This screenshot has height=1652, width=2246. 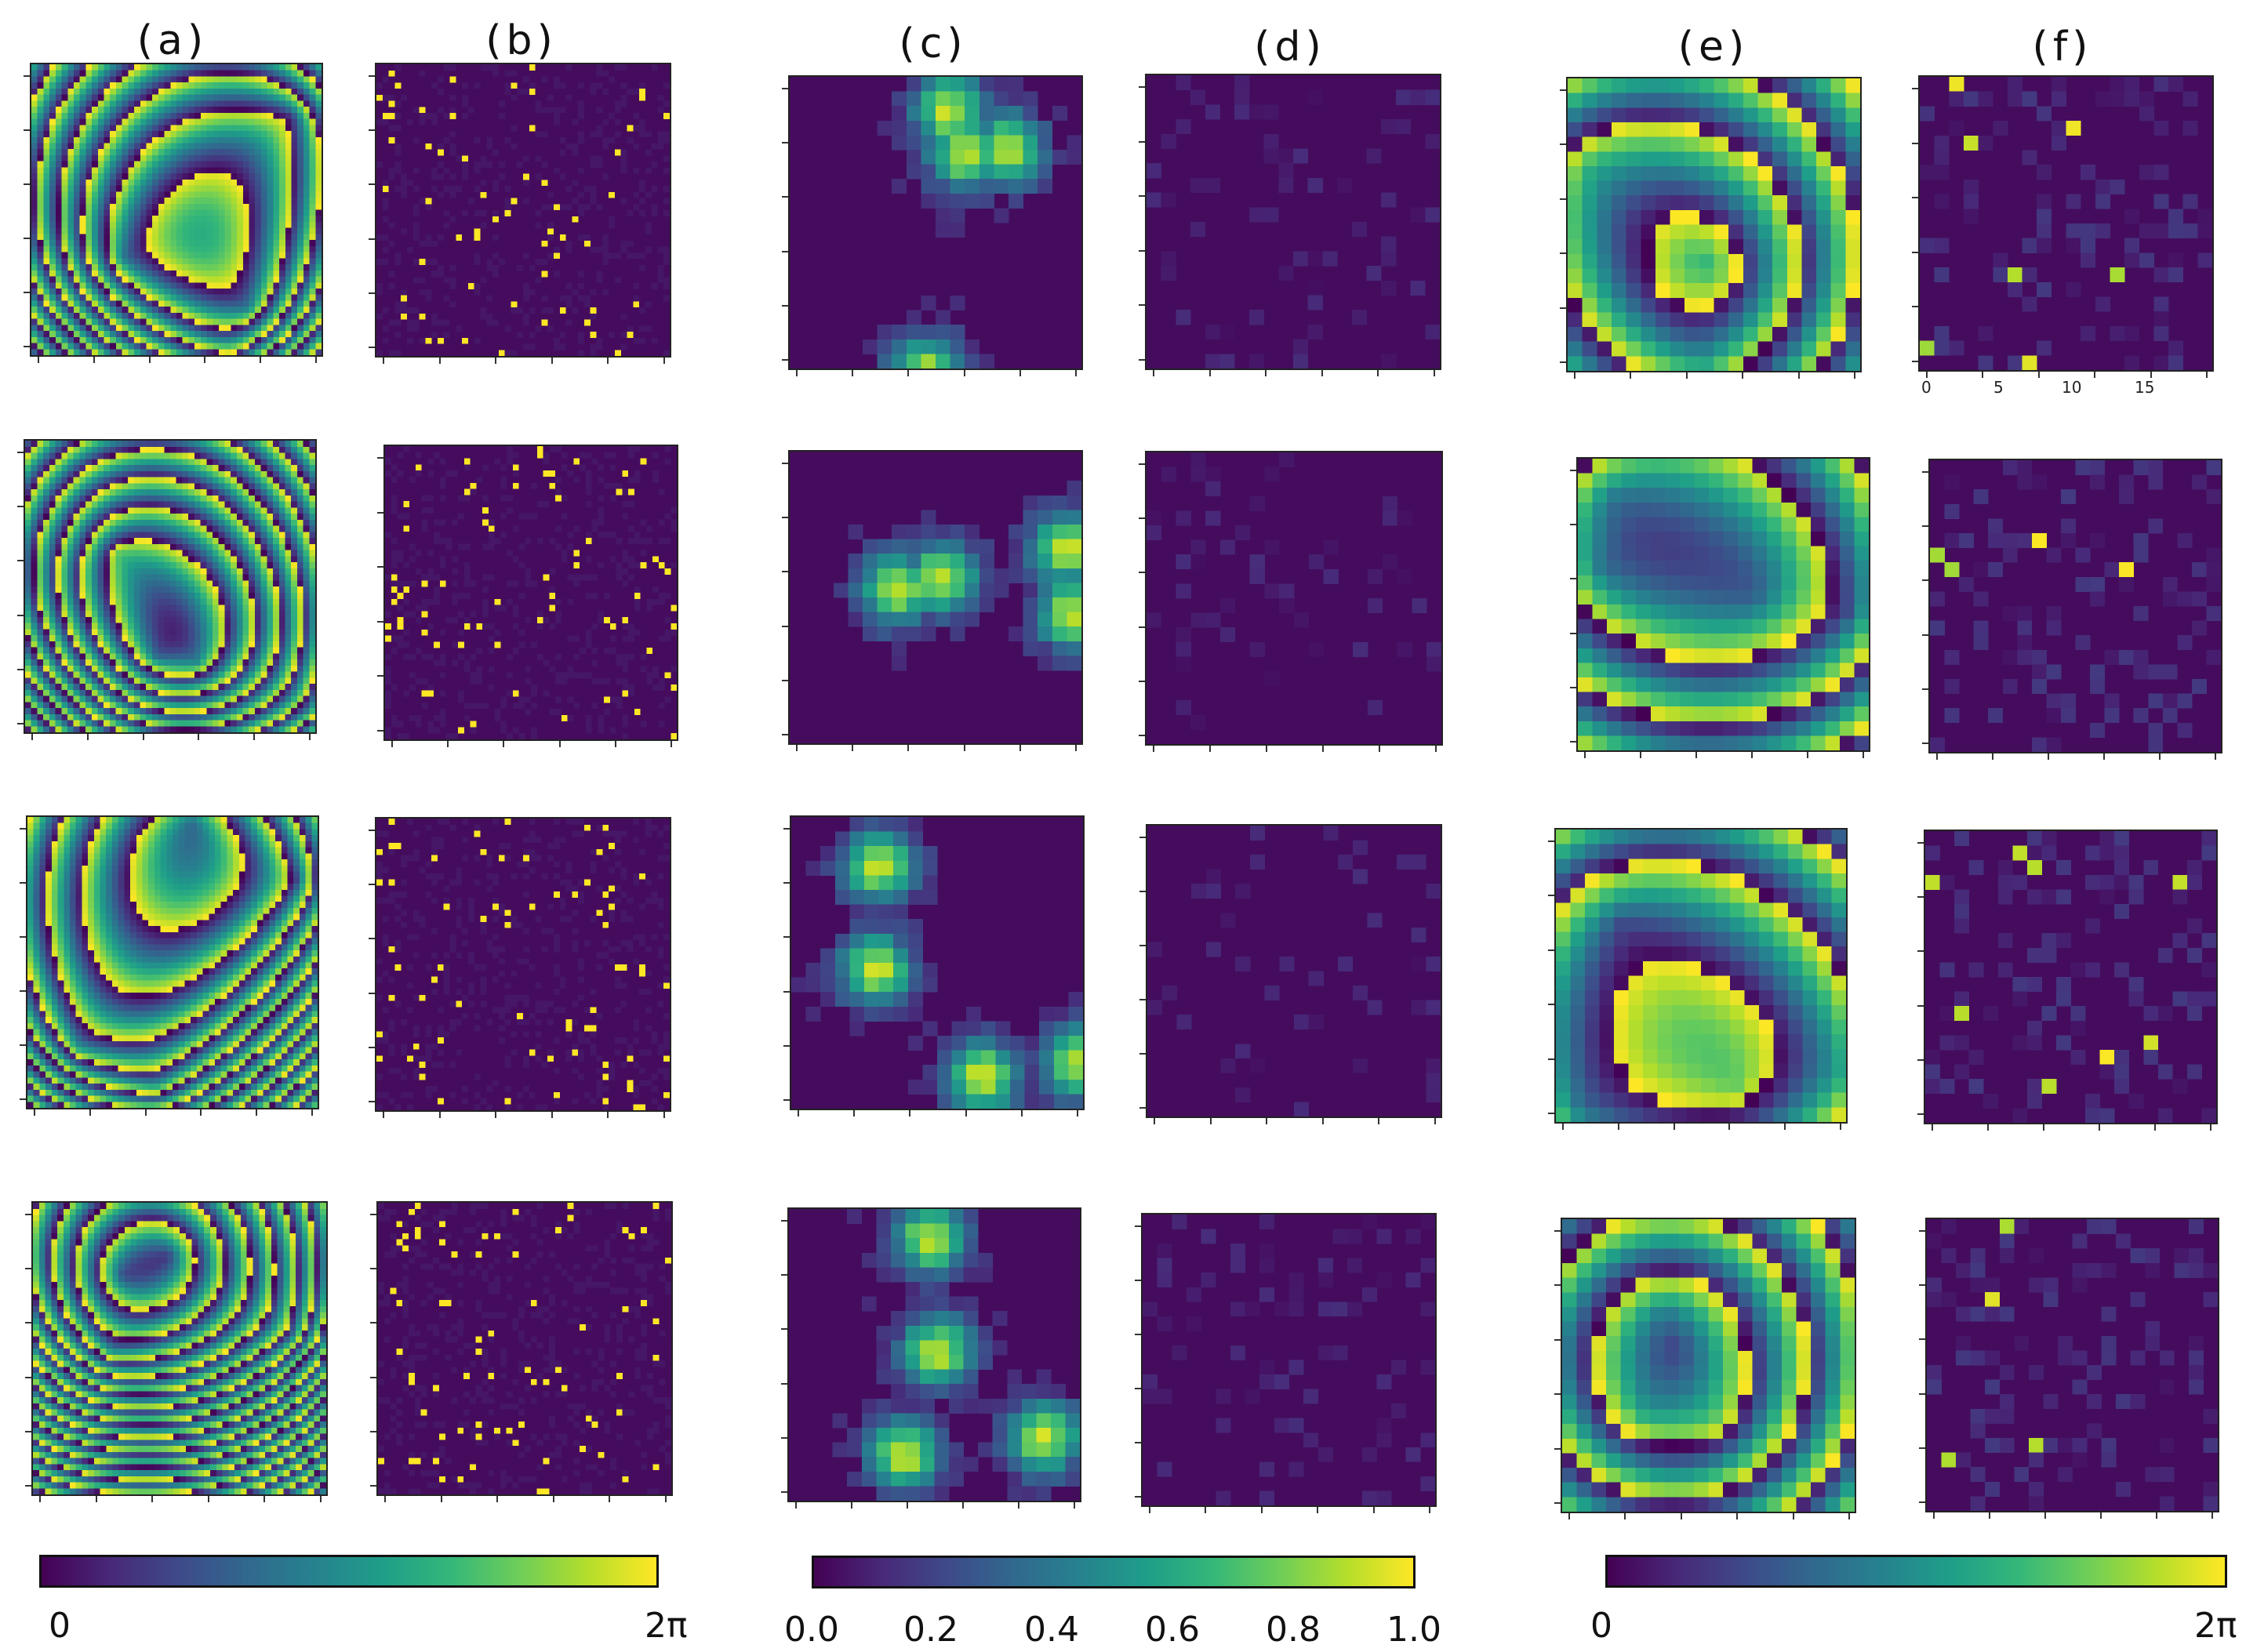 What do you see at coordinates (1294, 598) in the screenshot?
I see `heatmap-d-row2` at bounding box center [1294, 598].